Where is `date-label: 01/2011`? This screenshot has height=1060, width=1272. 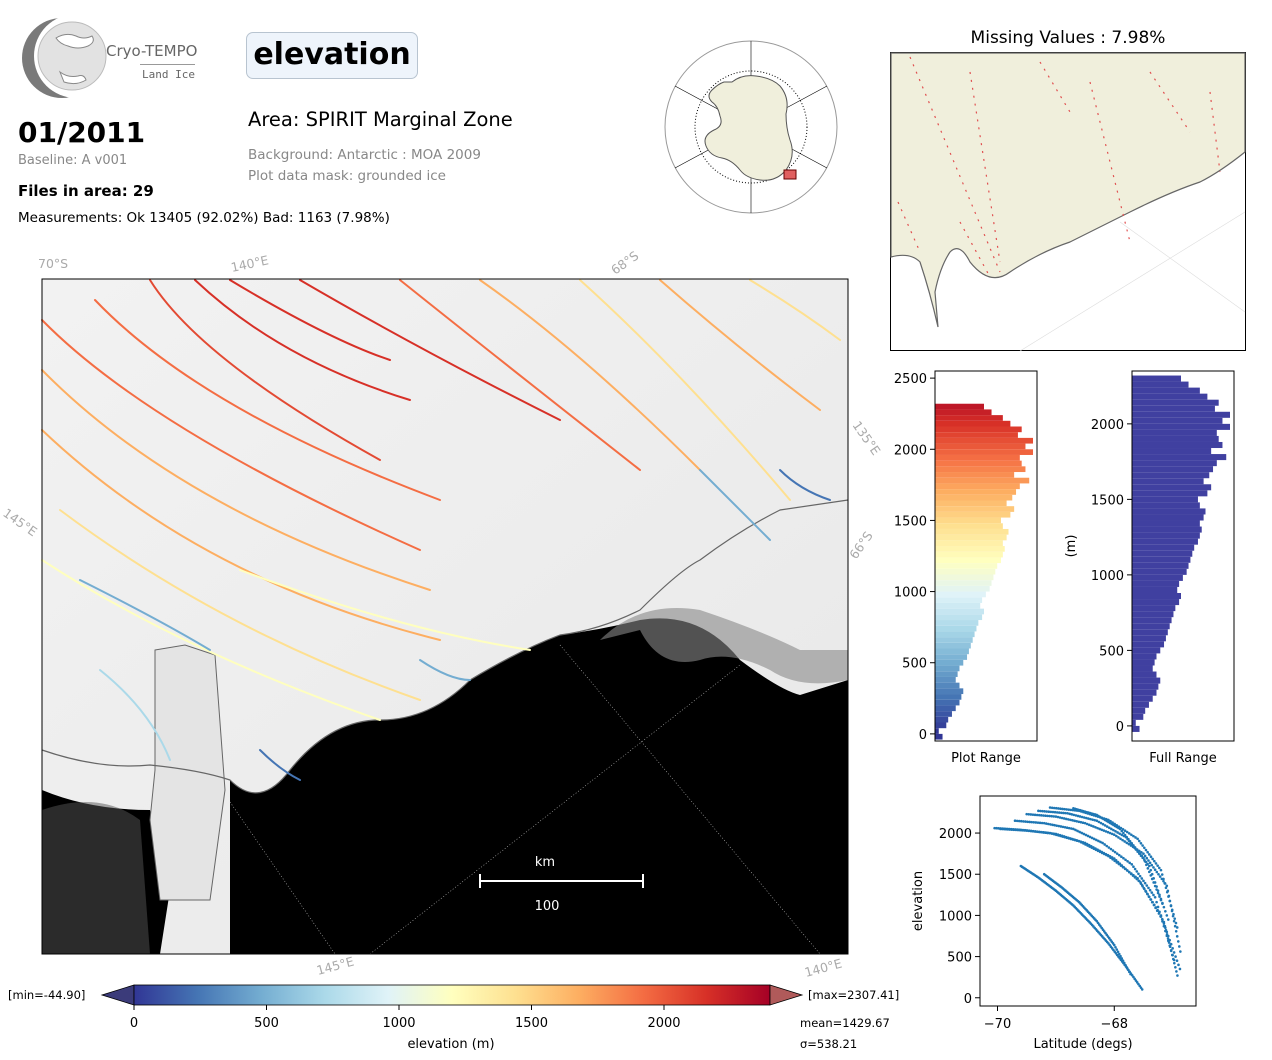
date-label: 01/2011 is located at coordinates (82, 132).